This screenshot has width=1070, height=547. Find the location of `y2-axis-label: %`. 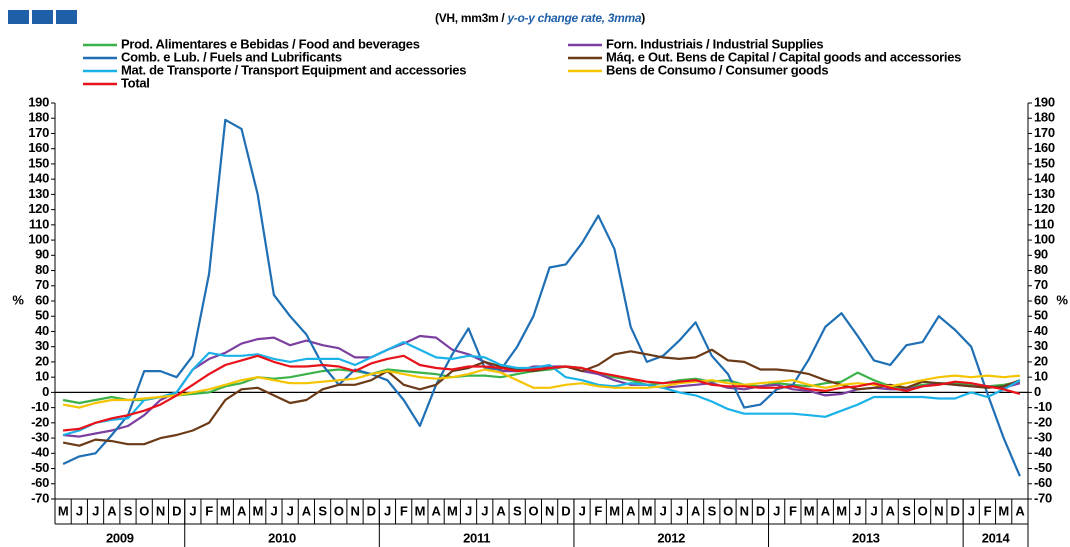

y2-axis-label: % is located at coordinates (1062, 299).